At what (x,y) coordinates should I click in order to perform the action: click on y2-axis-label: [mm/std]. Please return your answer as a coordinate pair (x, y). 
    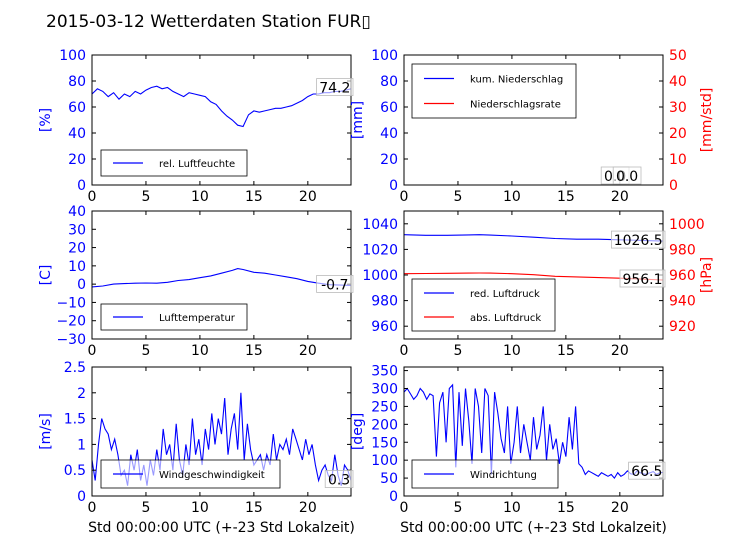
    Looking at the image, I should click on (707, 120).